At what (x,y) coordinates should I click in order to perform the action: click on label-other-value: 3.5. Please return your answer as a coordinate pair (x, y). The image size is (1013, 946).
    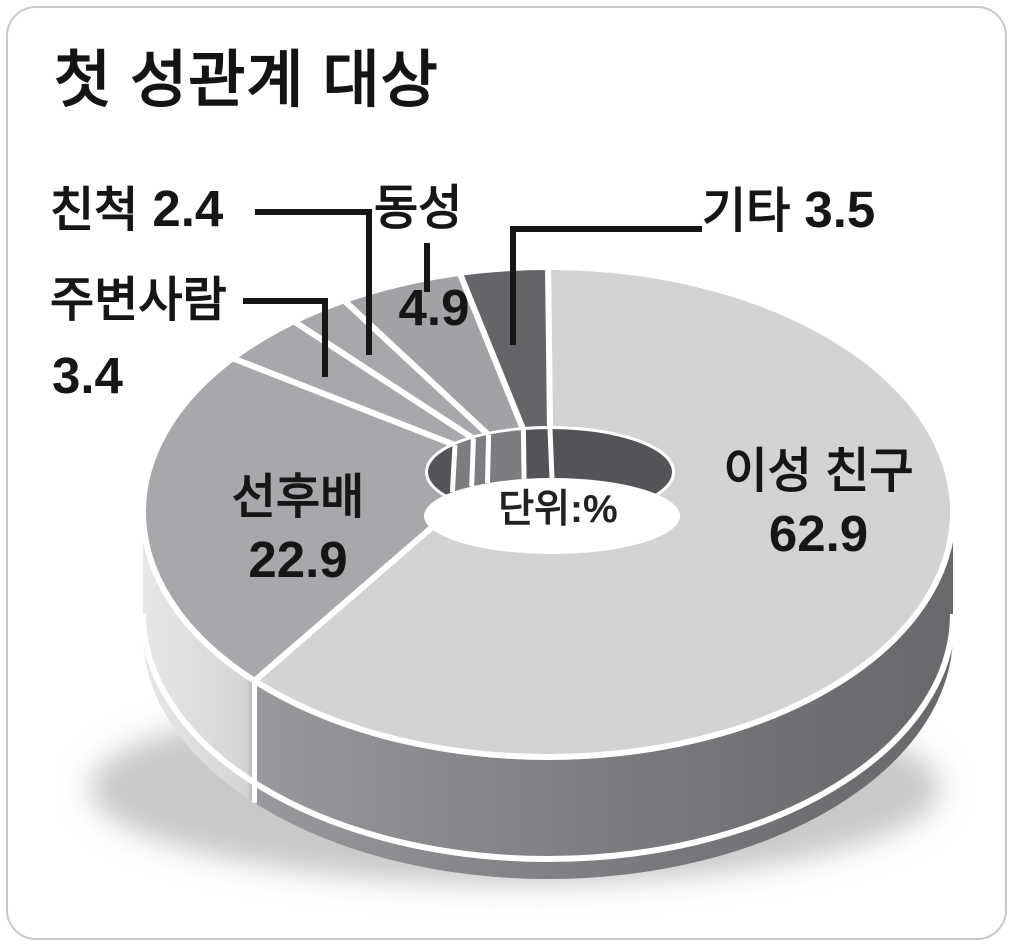
    Looking at the image, I should click on (840, 209).